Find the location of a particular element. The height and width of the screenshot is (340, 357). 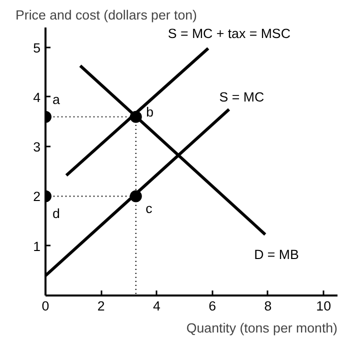

y-tick-label: 3 is located at coordinates (37, 147).